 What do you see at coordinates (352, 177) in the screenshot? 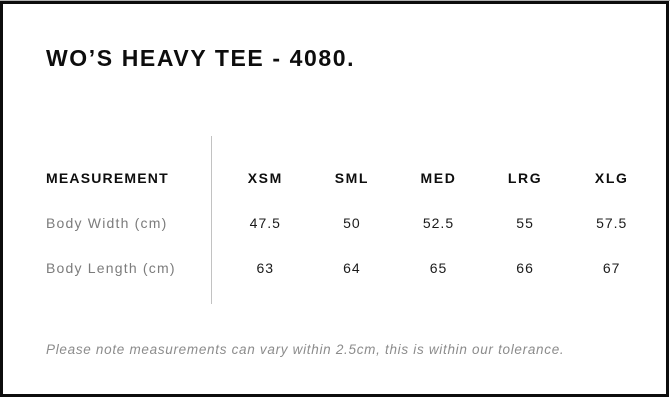
I see `column-header-sml: SML` at bounding box center [352, 177].